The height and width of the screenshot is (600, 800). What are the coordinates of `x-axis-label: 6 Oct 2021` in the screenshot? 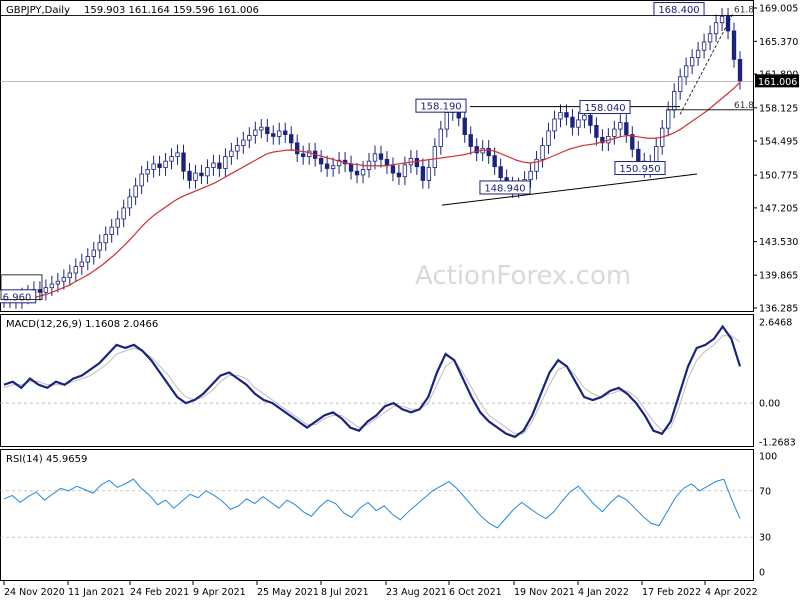 It's located at (475, 592).